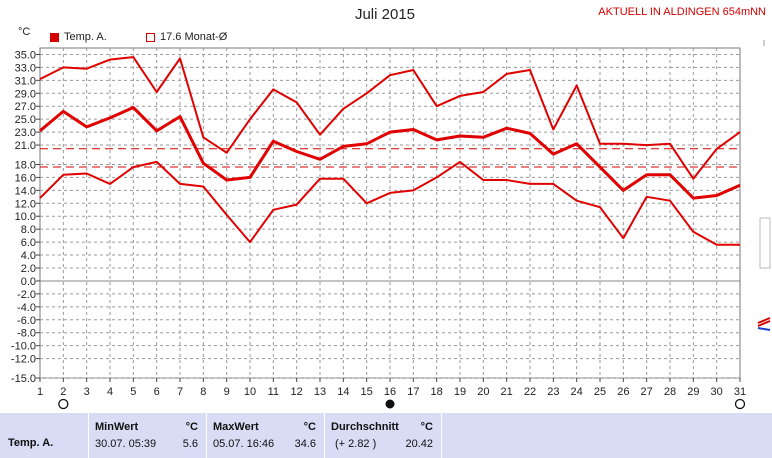 This screenshot has width=772, height=458. What do you see at coordinates (460, 392) in the screenshot?
I see `x-tick-label: 19` at bounding box center [460, 392].